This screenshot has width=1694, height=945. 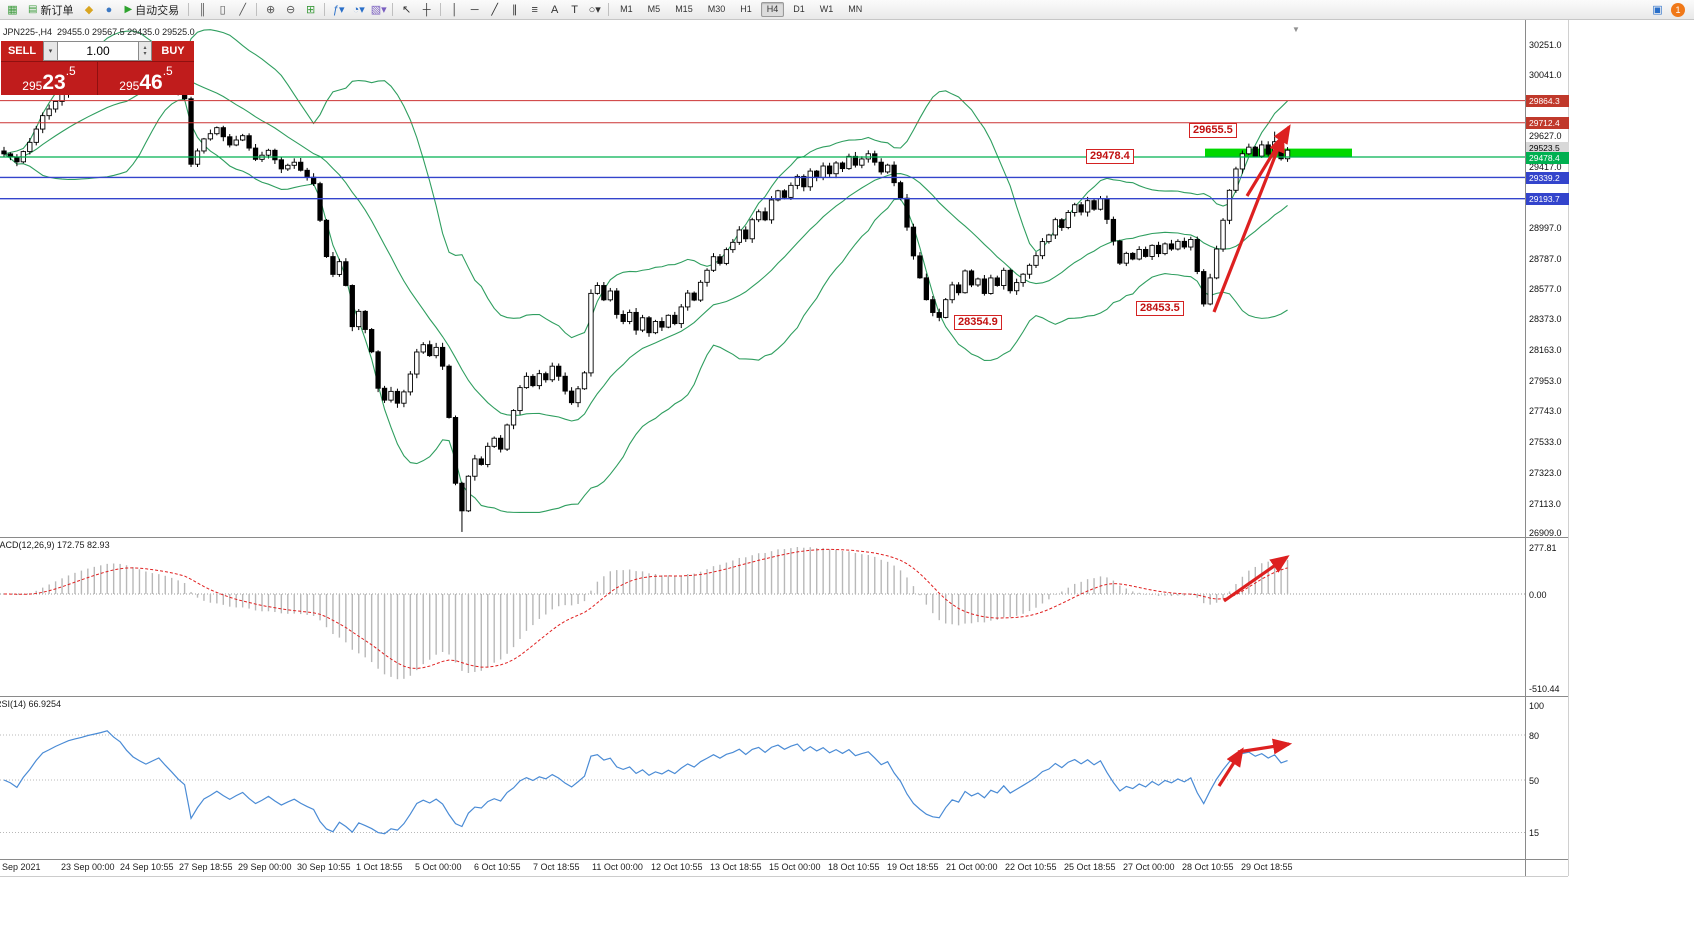 I want to click on volume-stepper: ▴ ▾, so click(x=145, y=51).